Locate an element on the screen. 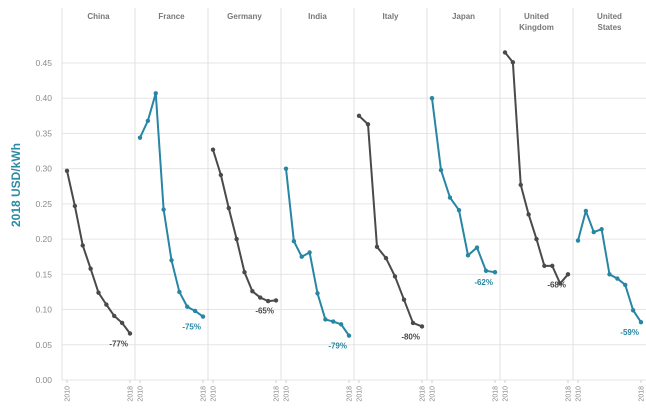 The width and height of the screenshot is (646, 409). panel-title: India is located at coordinates (317, 16).